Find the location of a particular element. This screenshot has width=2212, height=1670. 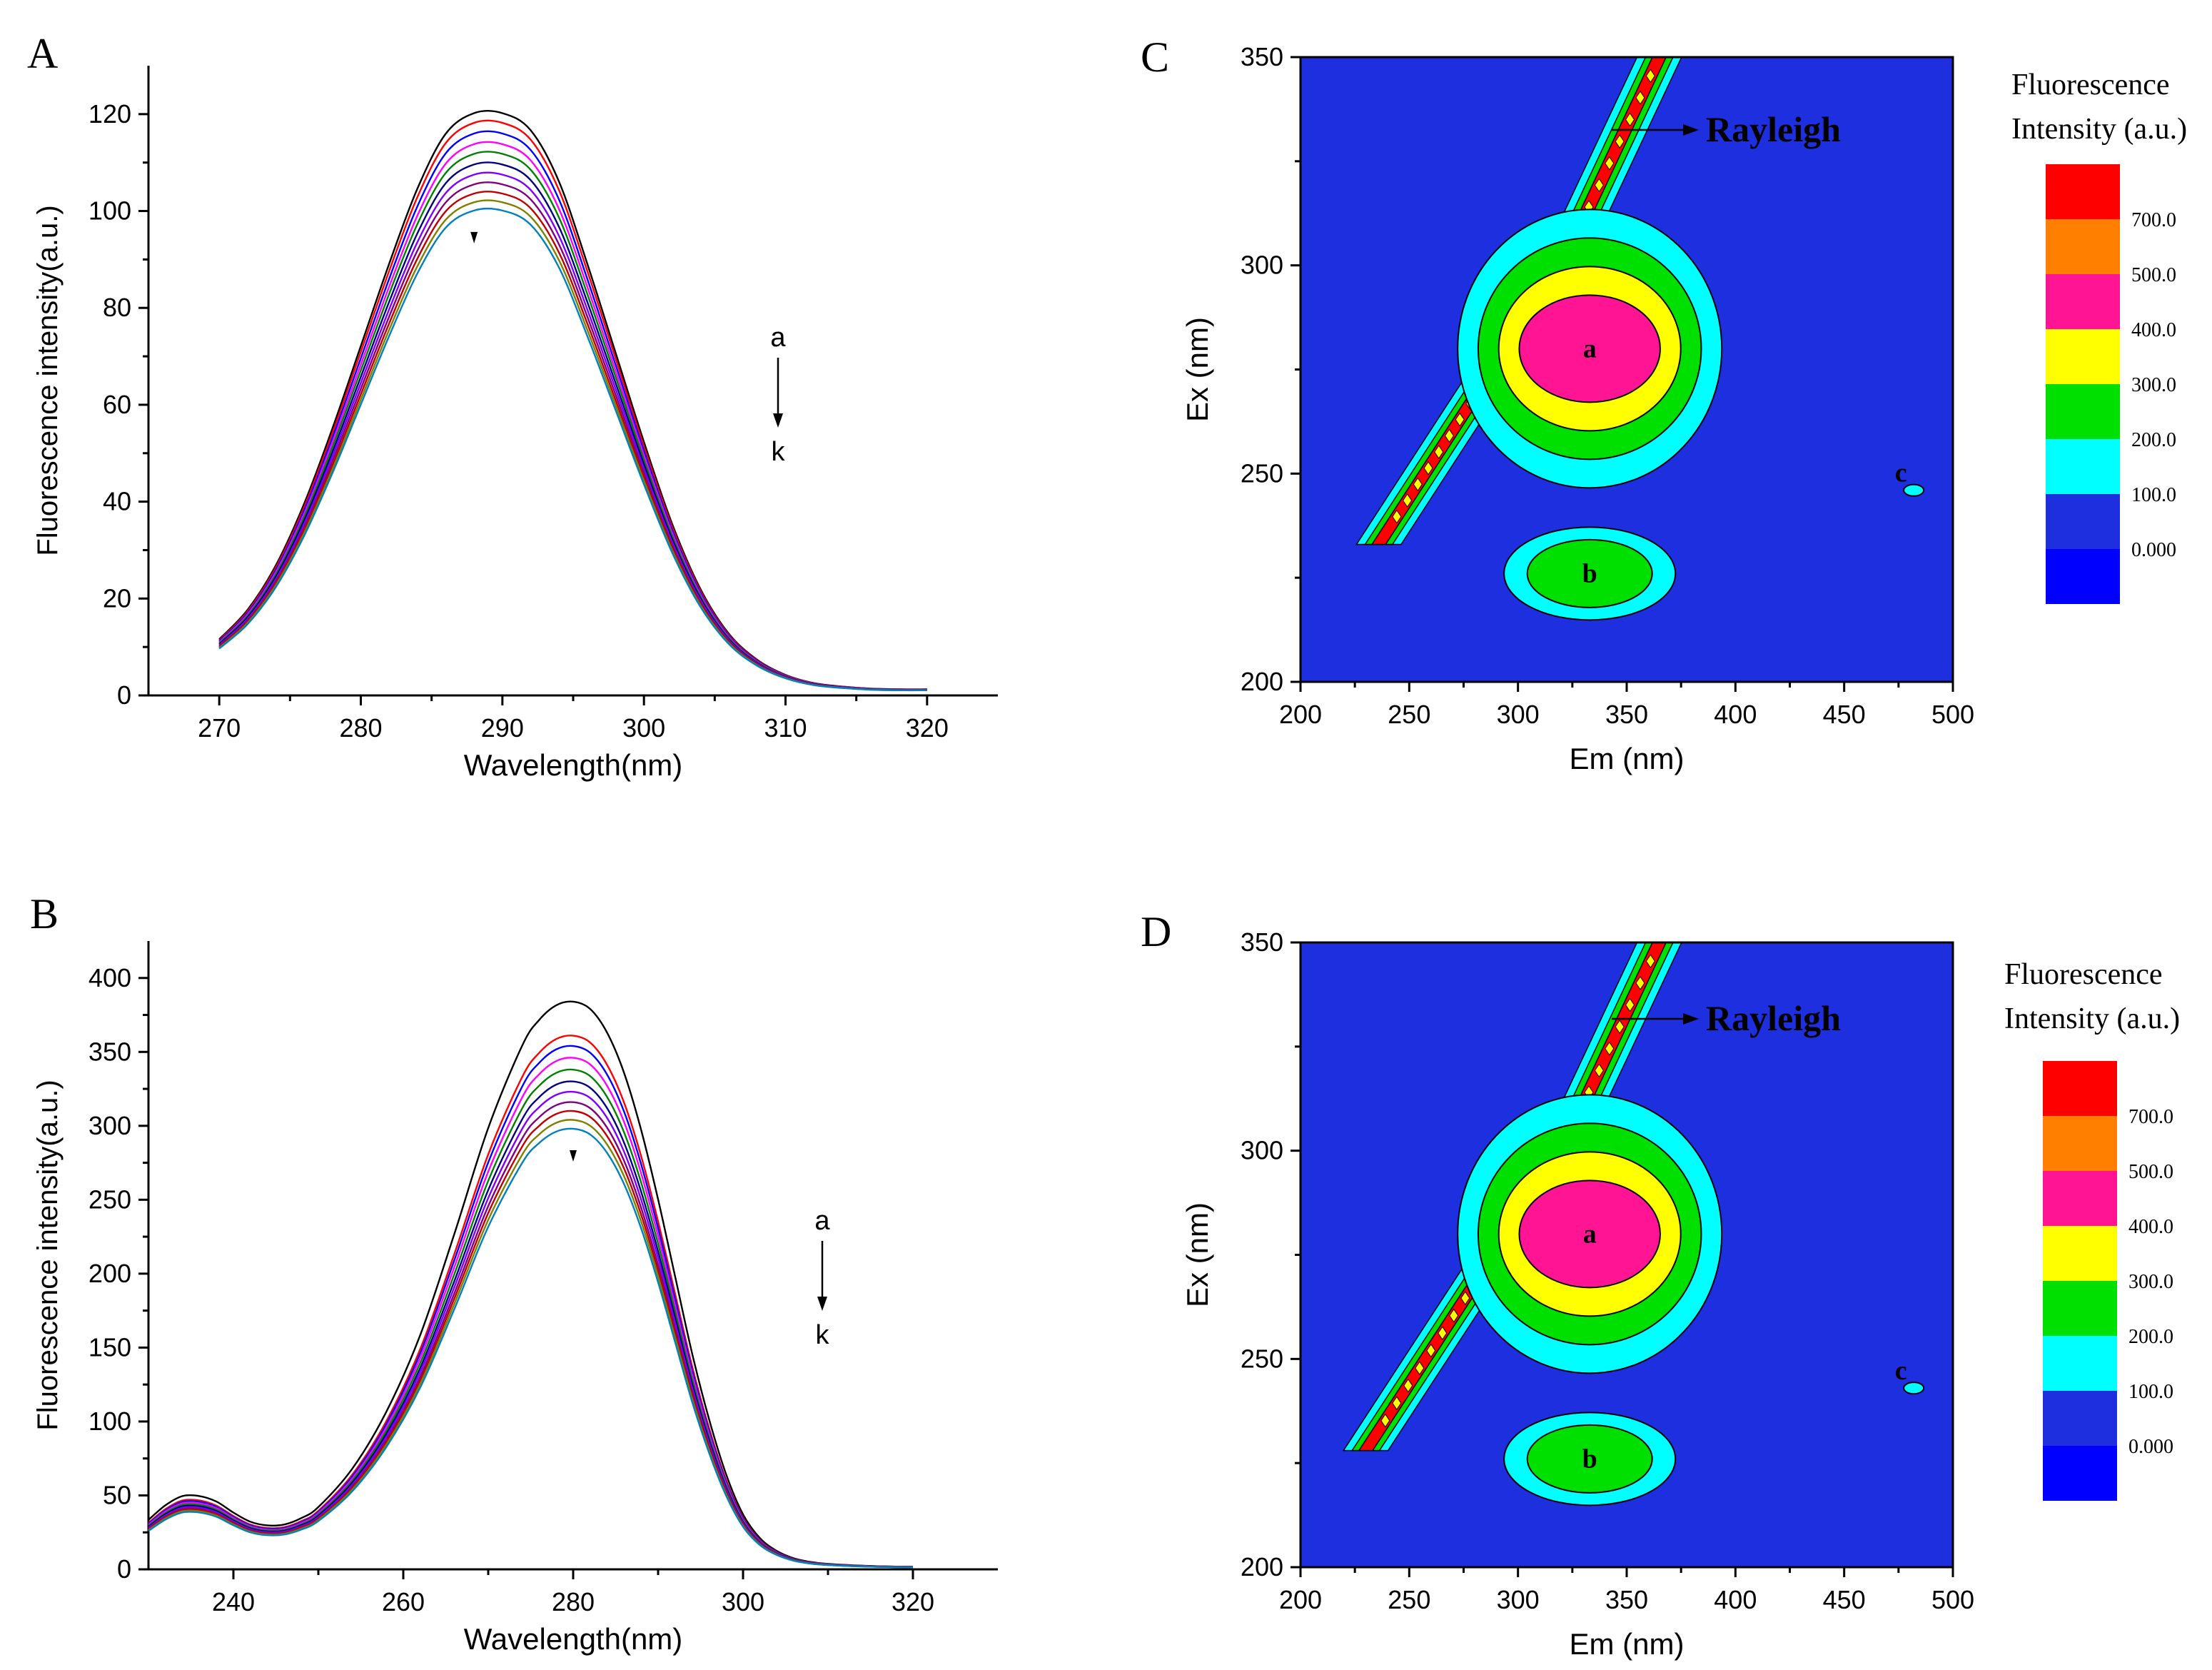

series-line-k is located at coordinates (531, 1348).